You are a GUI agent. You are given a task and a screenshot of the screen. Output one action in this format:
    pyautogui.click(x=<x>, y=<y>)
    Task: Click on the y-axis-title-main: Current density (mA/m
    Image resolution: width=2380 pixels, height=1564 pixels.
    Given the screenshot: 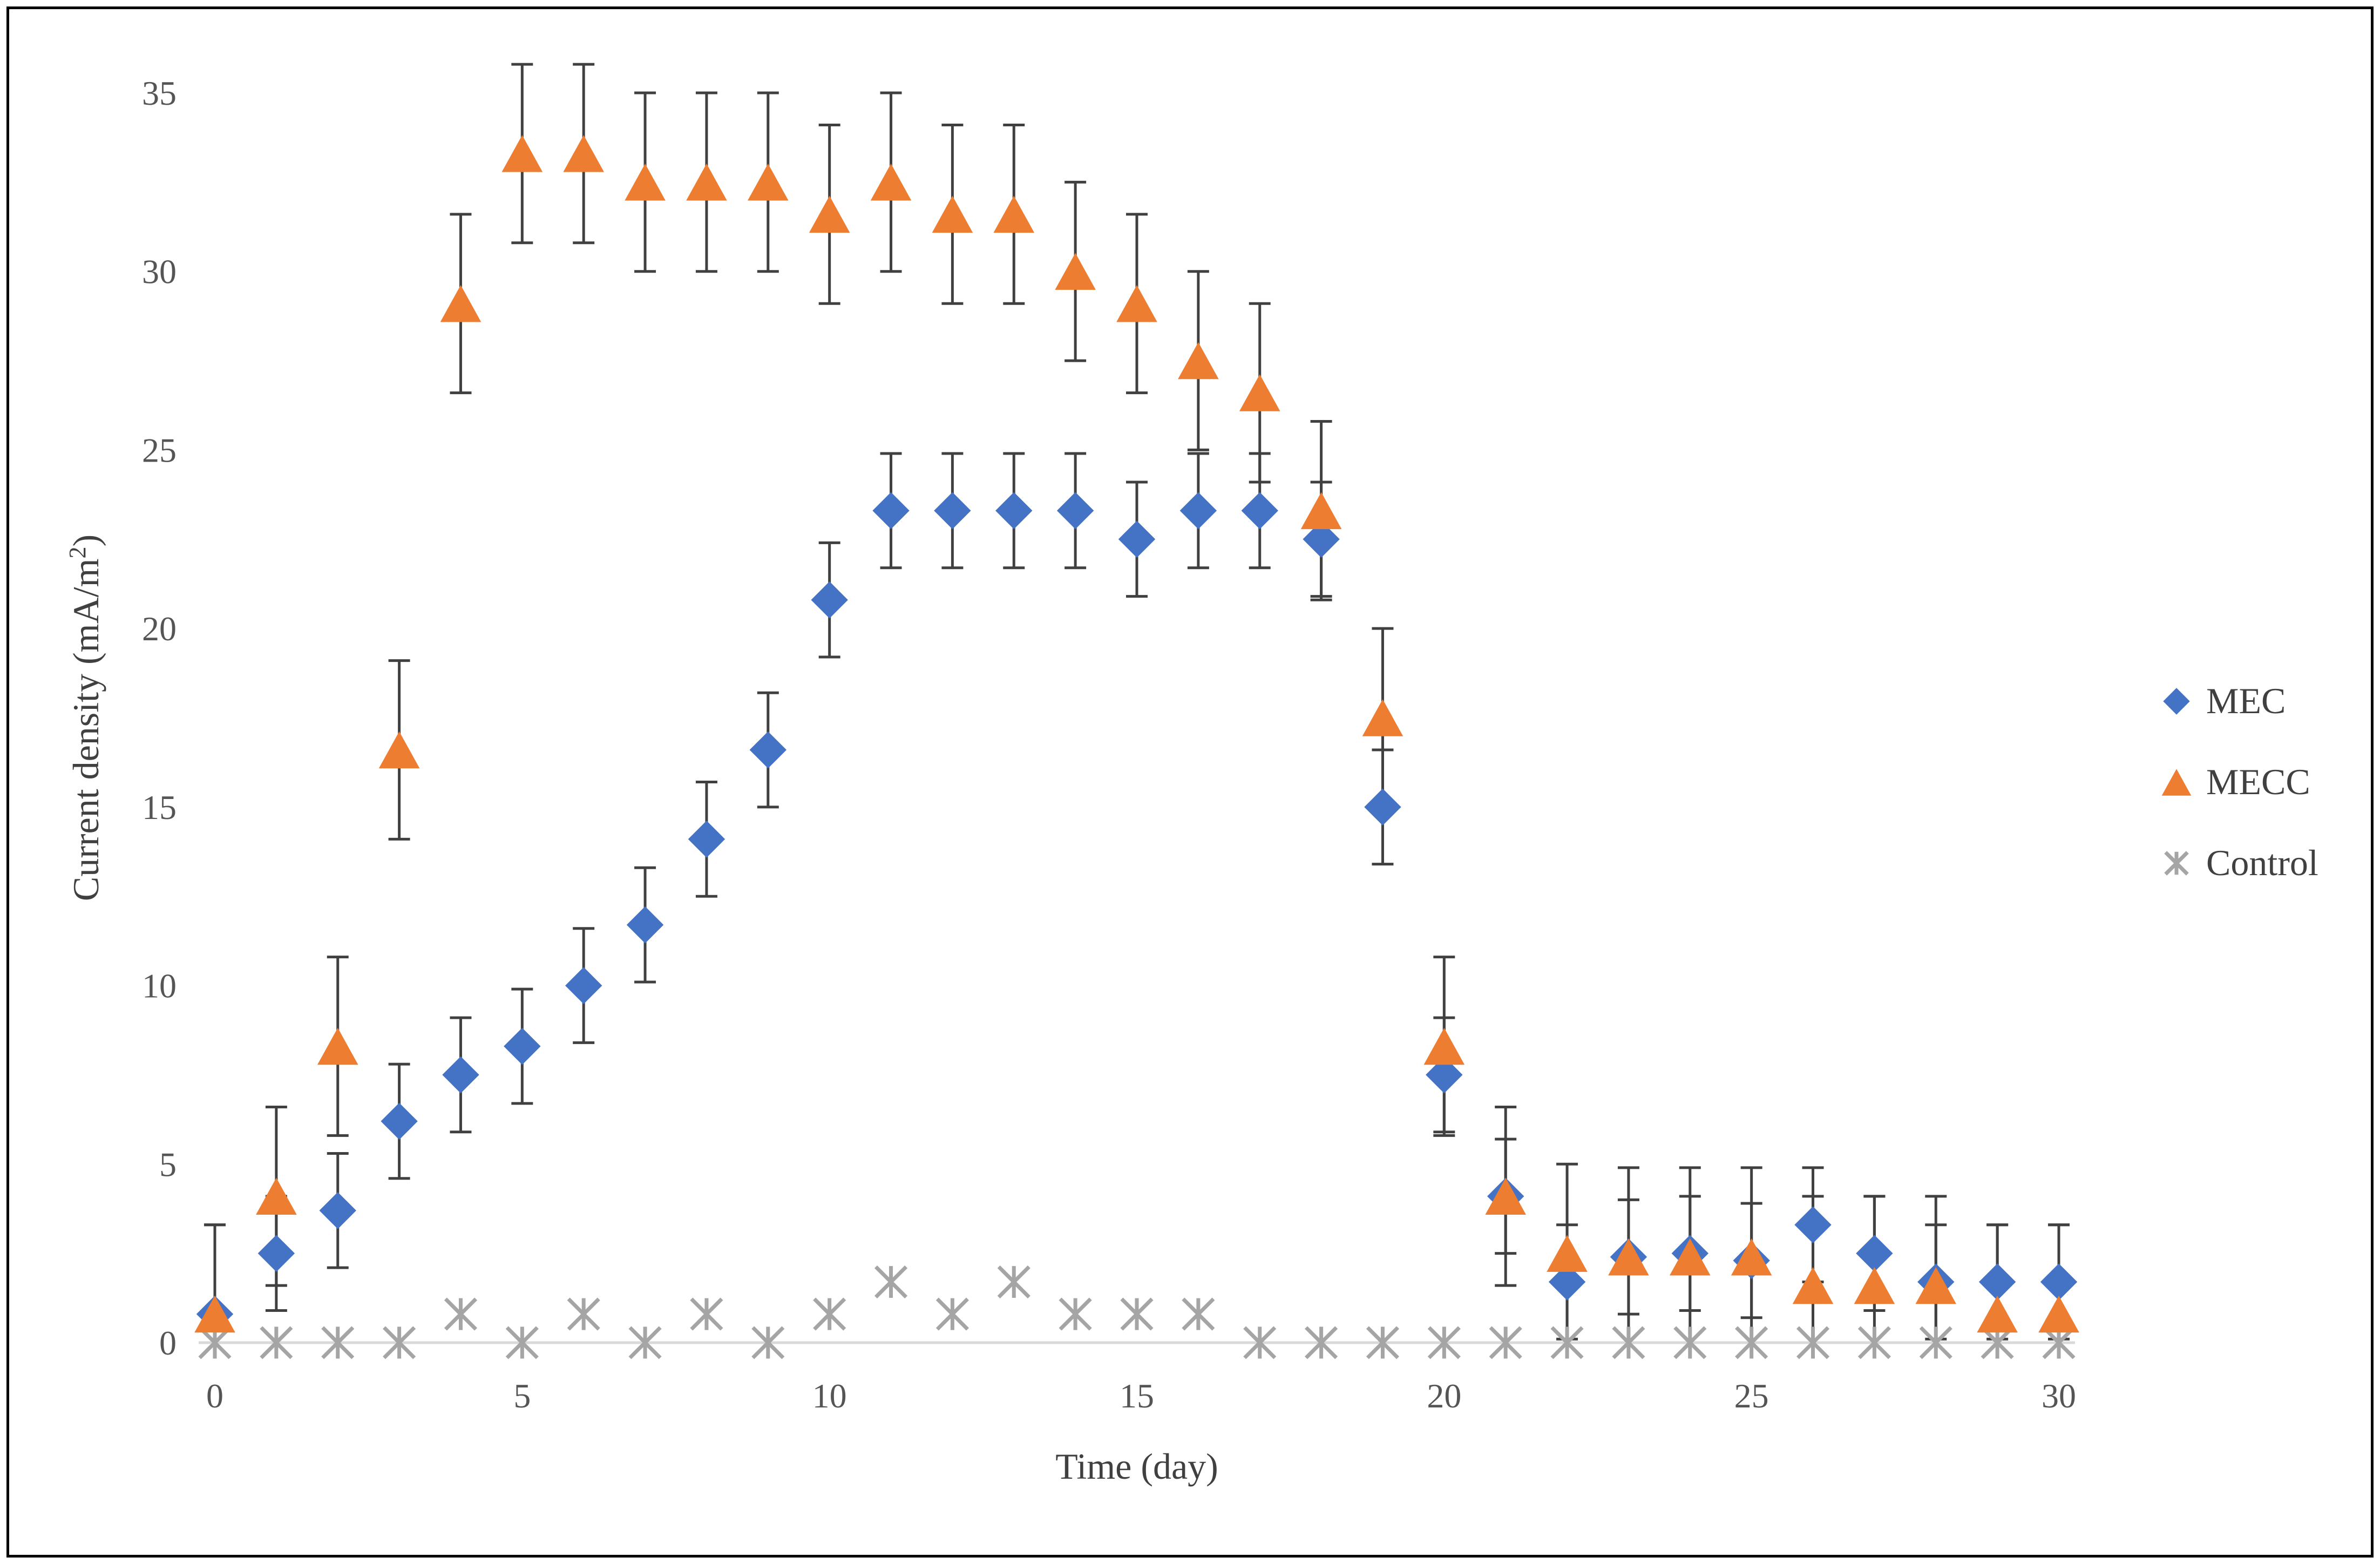 What is the action you would take?
    pyautogui.click(x=85, y=730)
    